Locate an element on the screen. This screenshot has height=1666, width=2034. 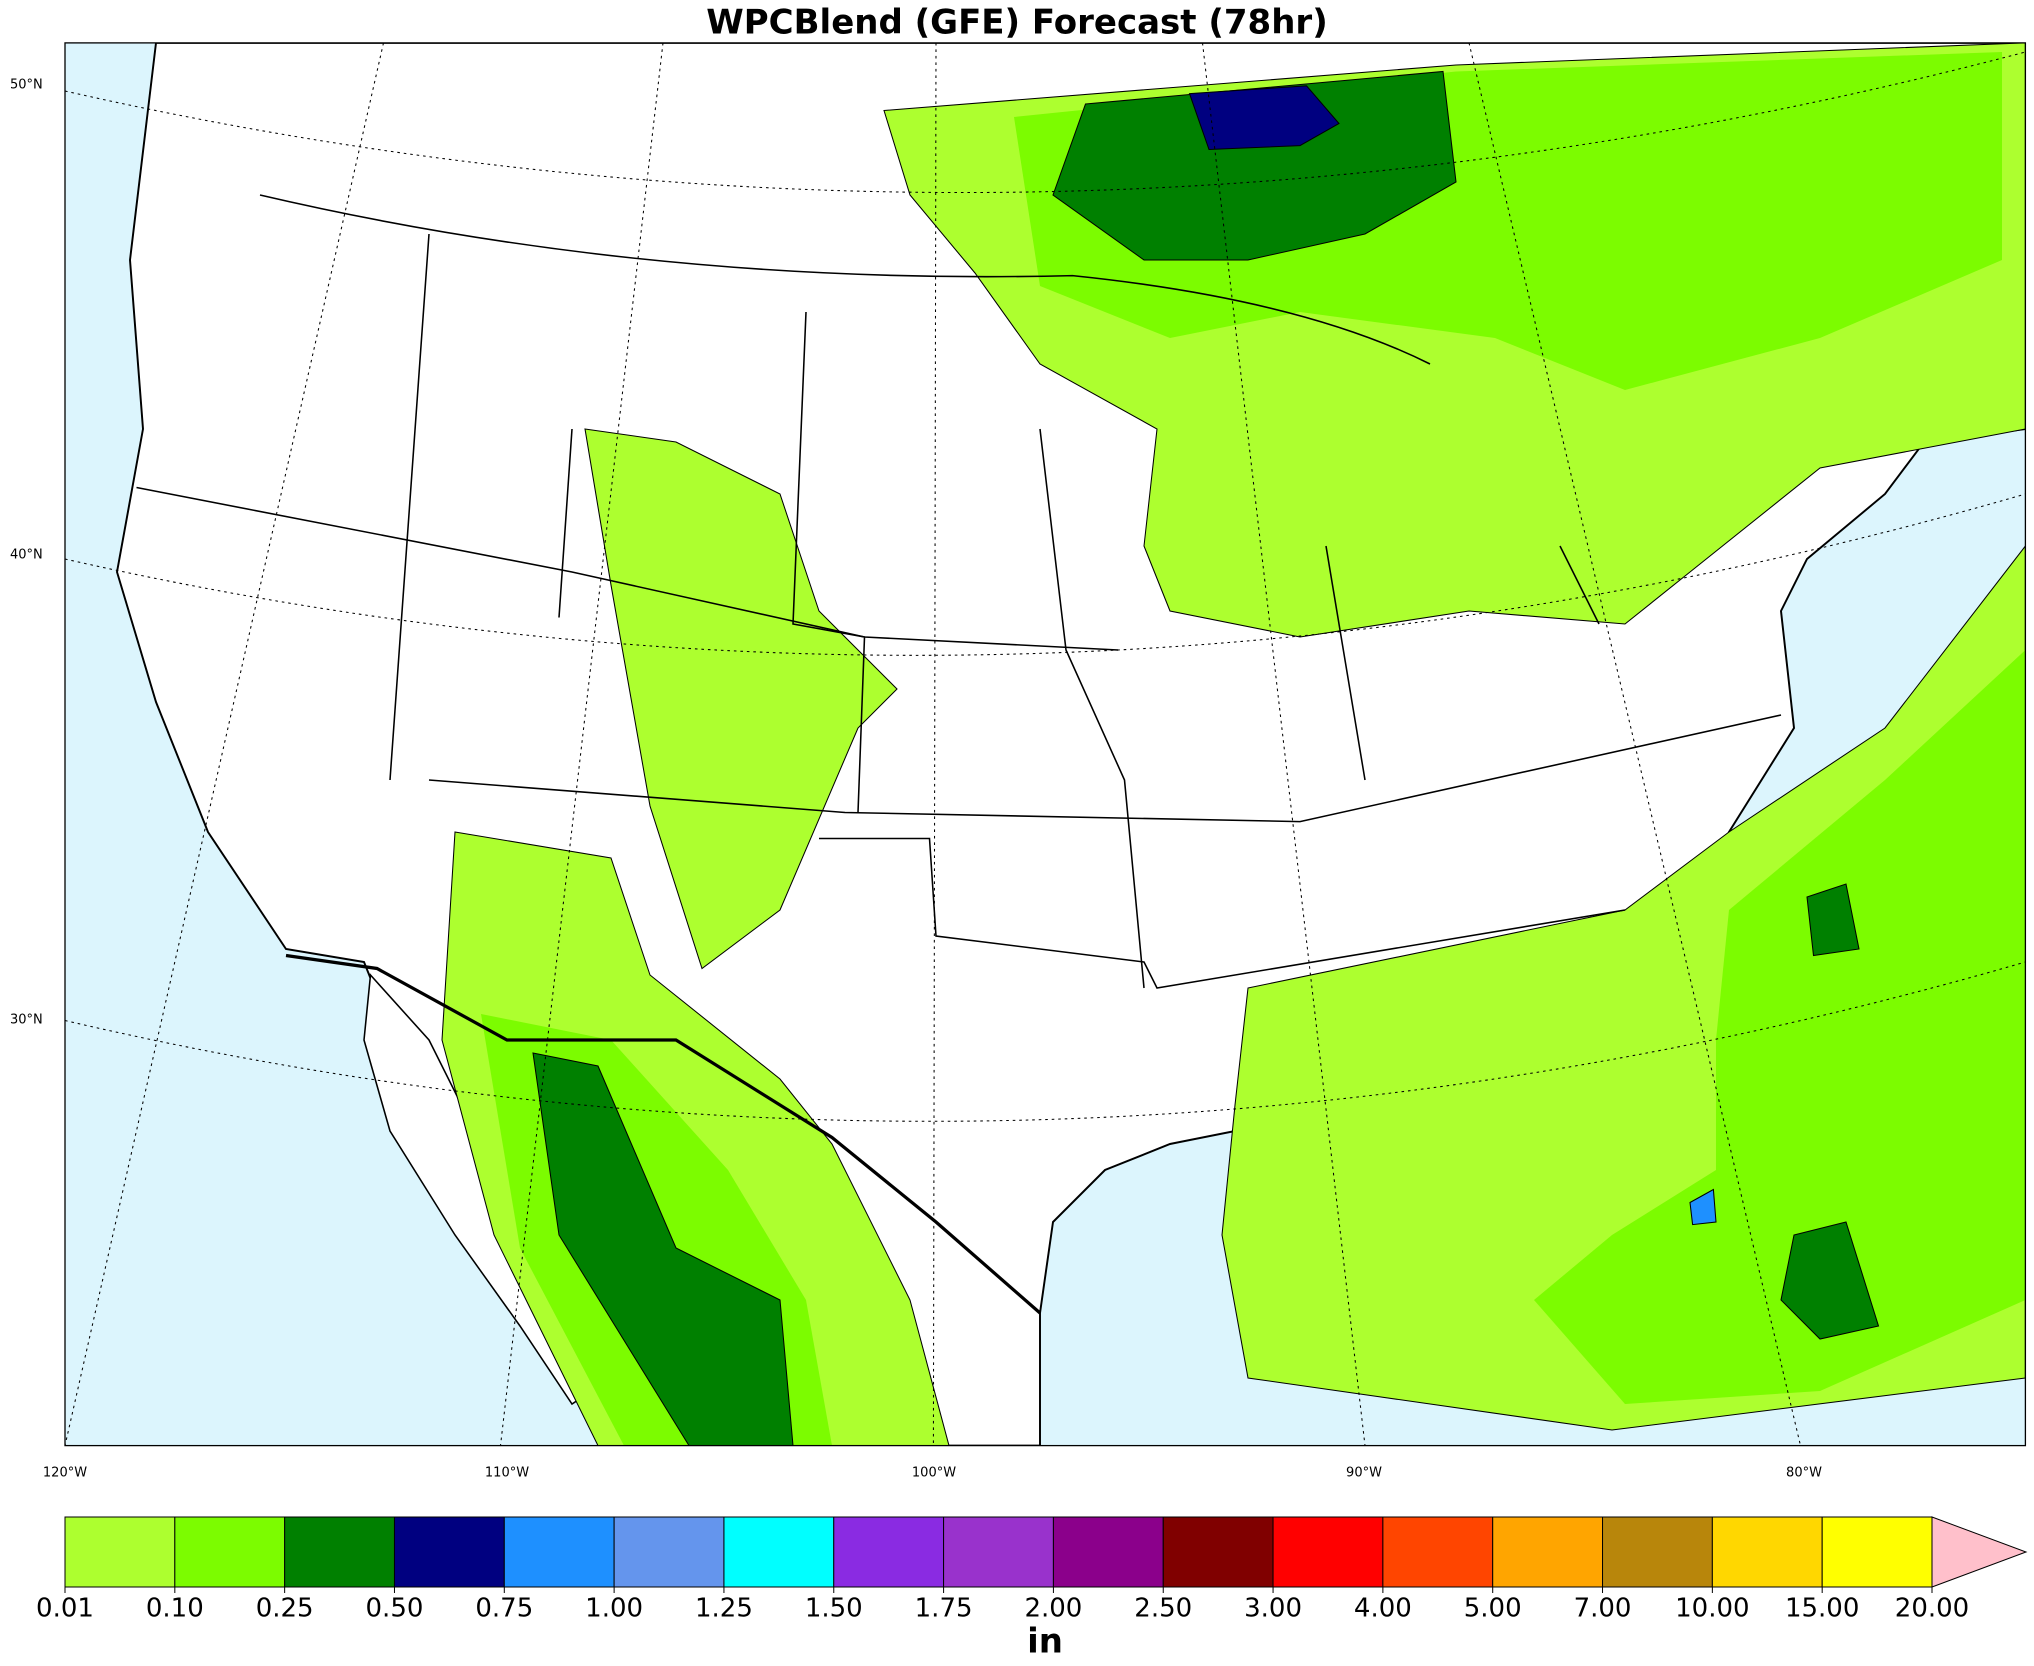
lat-label: 40°N is located at coordinates (26, 555).